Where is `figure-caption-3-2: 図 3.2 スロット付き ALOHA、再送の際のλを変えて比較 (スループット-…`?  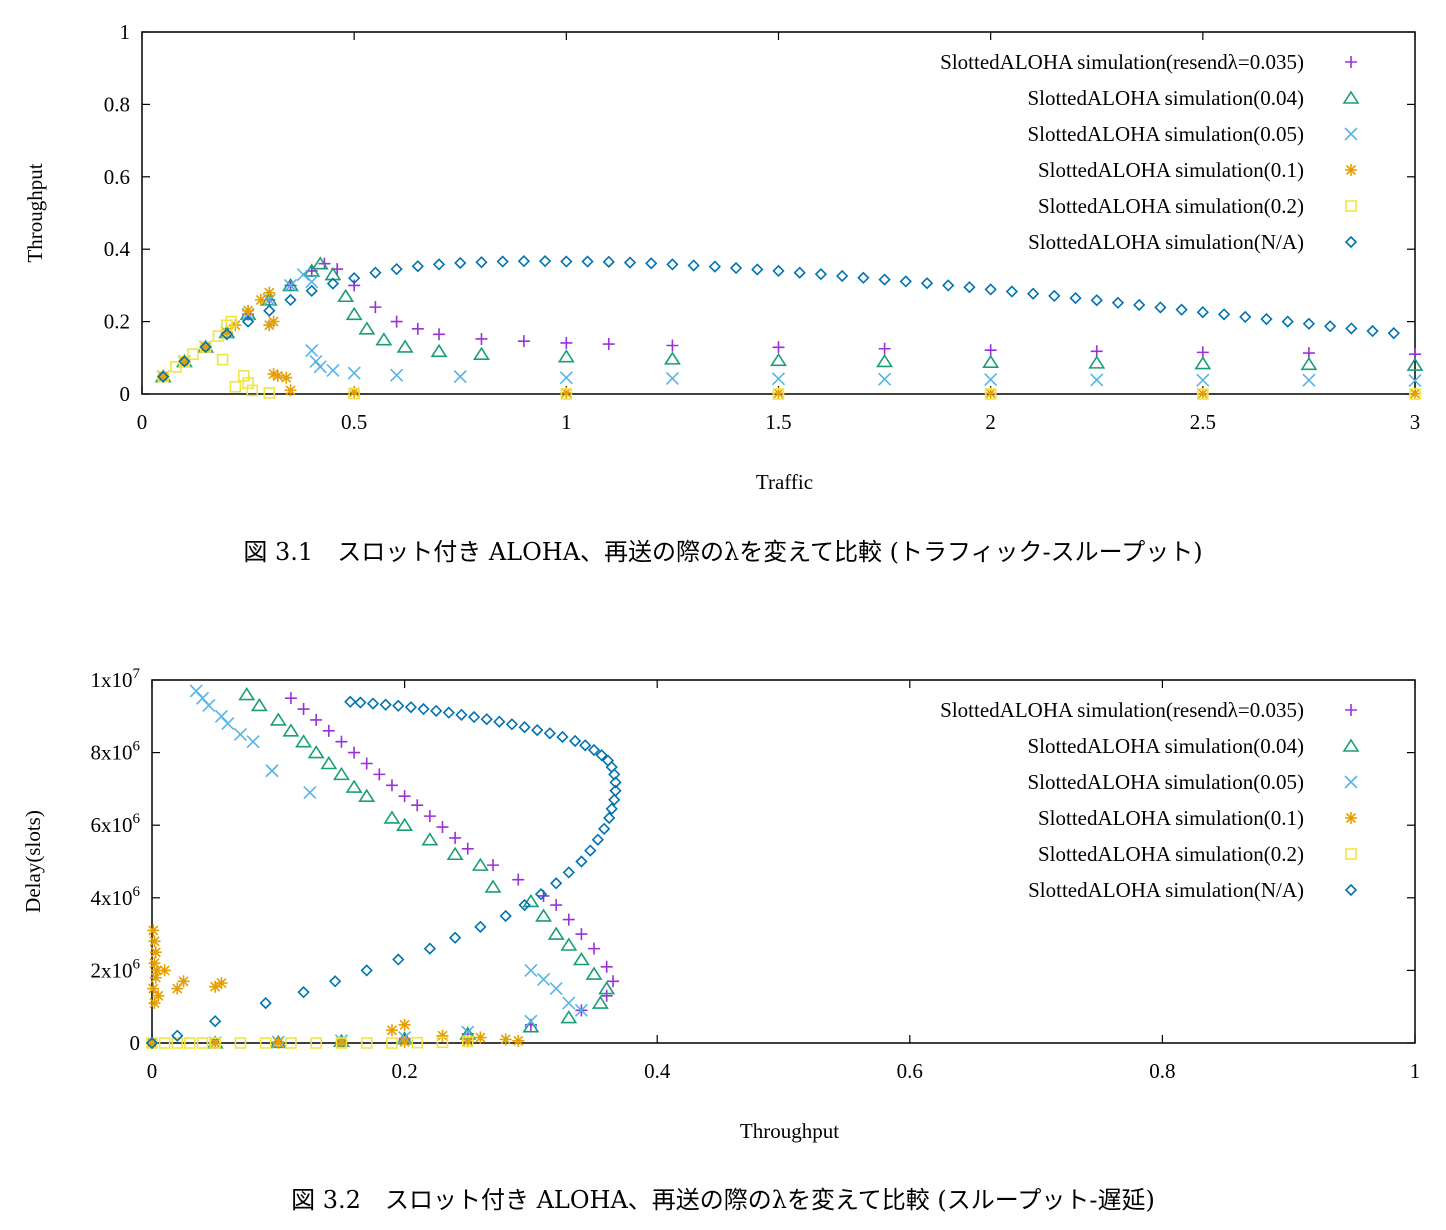
figure-caption-3-2: 図 3.2 スロット付き ALOHA、再送の際のλを変えて比較 (スループット-… is located at coordinates (723, 1200).